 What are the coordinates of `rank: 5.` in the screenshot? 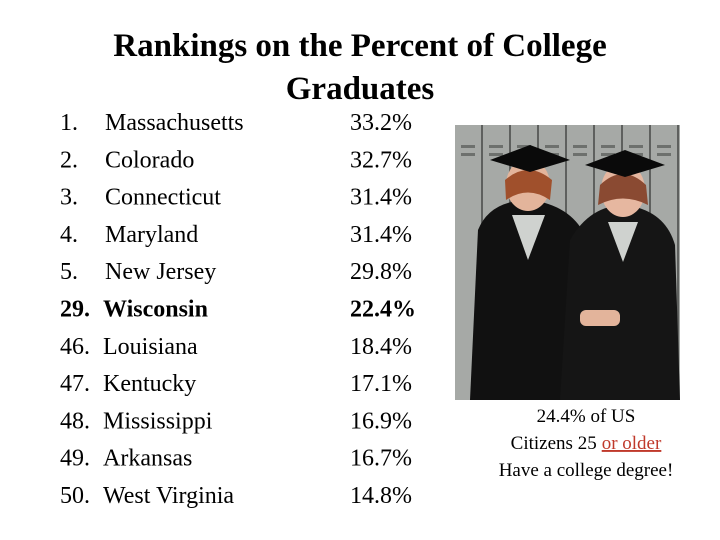 It's located at (69, 272).